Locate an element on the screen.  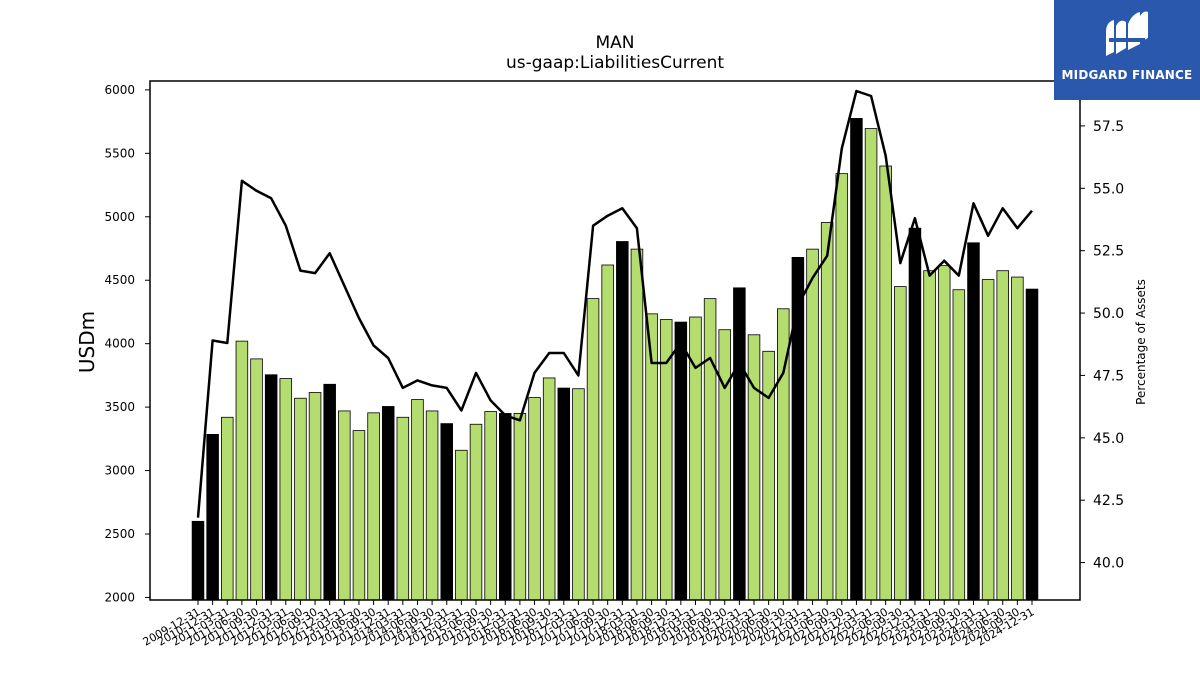
y-tick-label: 5000 is located at coordinates (119, 217).